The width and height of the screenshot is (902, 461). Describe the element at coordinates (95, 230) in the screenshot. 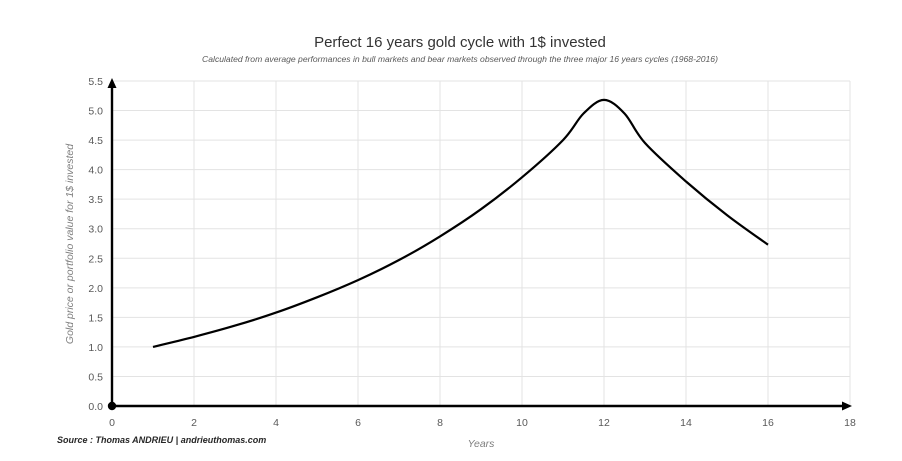

I see `y-tick-label: 3.0` at that location.